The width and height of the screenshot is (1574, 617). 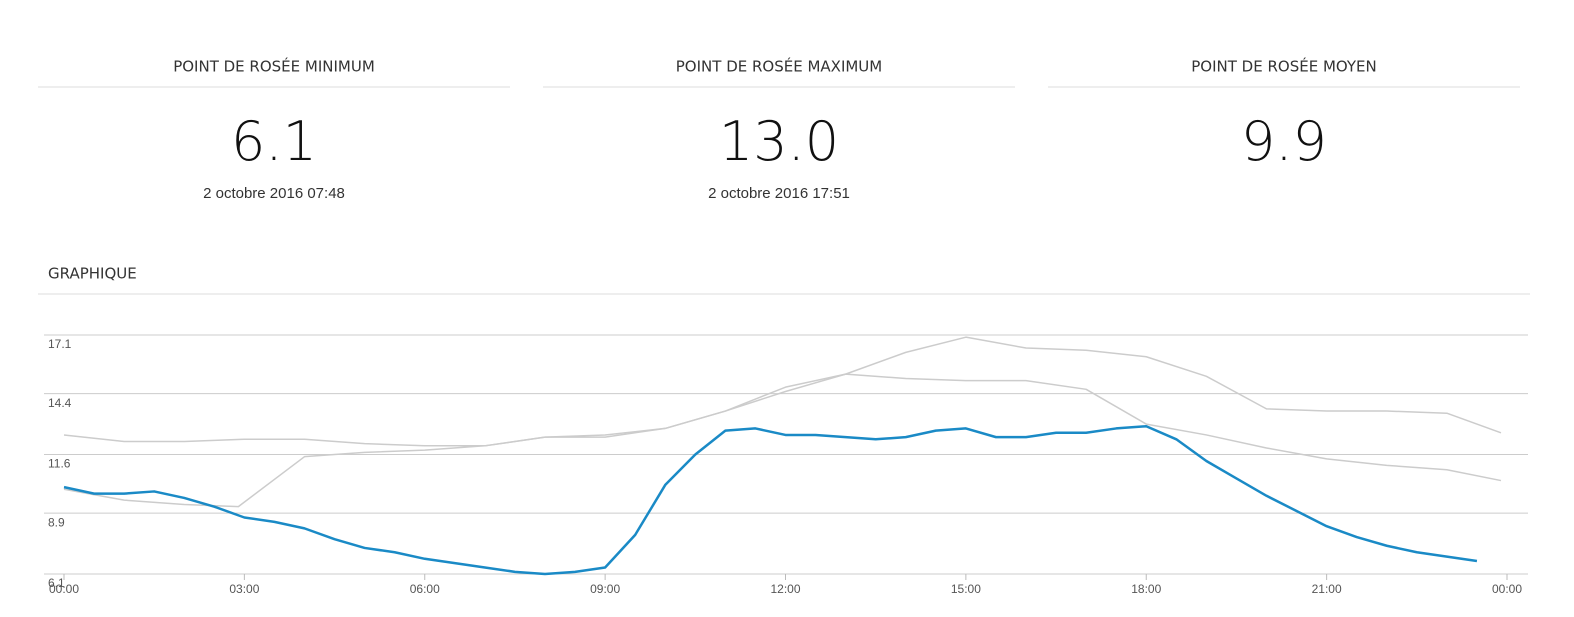 I want to click on x-tick-label: 03:00, so click(x=244, y=589).